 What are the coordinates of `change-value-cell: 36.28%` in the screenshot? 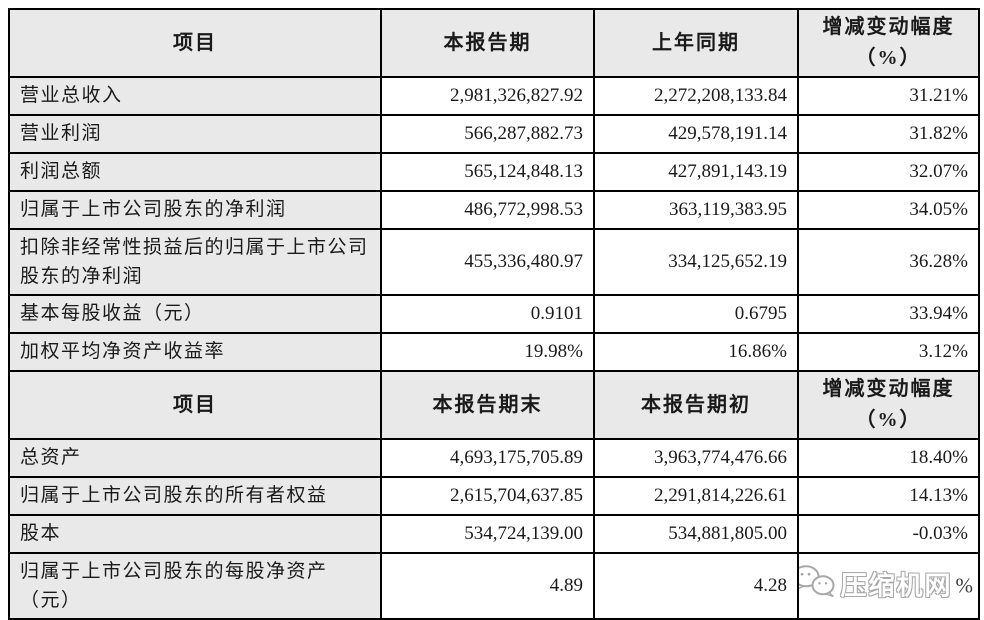 It's located at (888, 262).